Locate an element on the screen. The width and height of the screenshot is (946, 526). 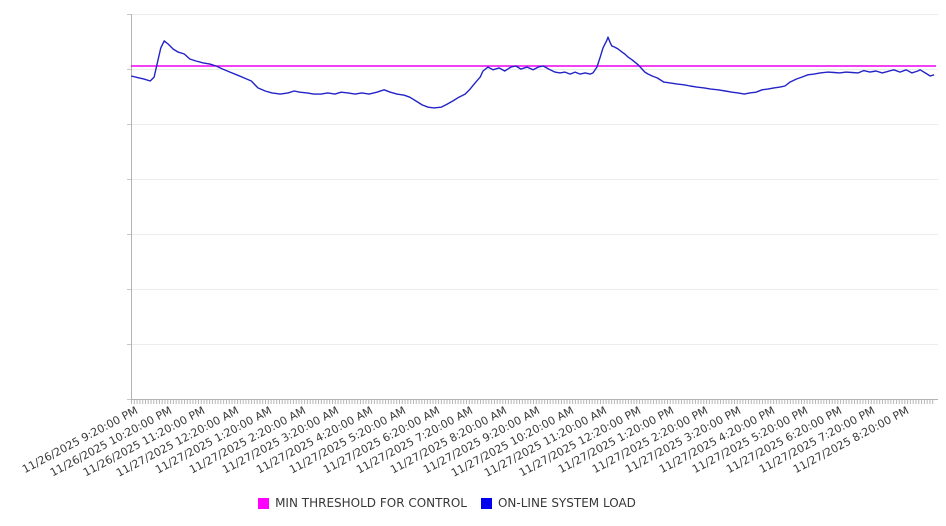
y-ticks is located at coordinates (129, 207).